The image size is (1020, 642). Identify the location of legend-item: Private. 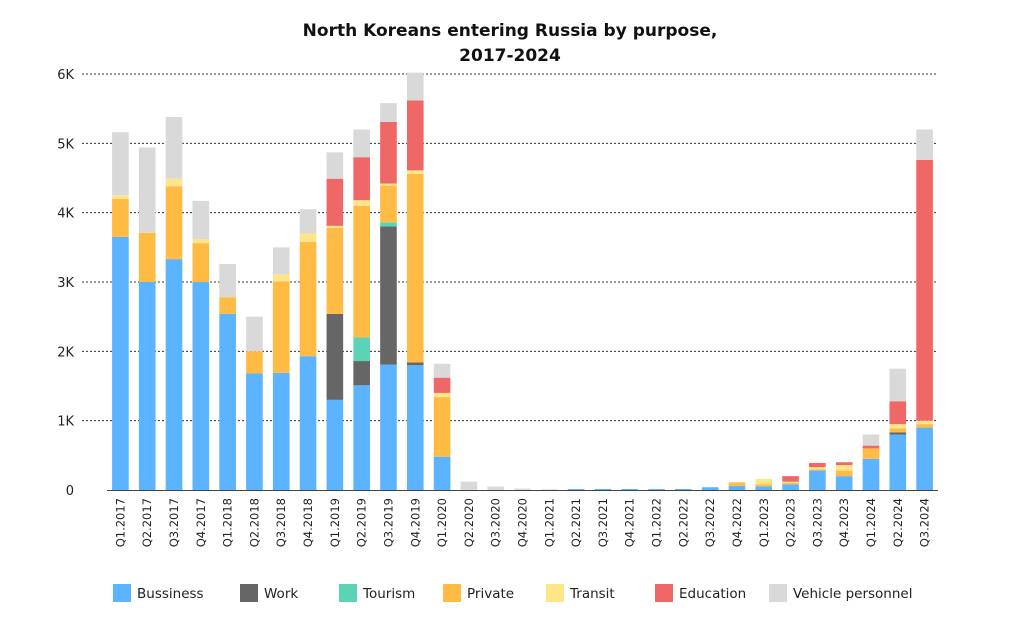
(478, 593).